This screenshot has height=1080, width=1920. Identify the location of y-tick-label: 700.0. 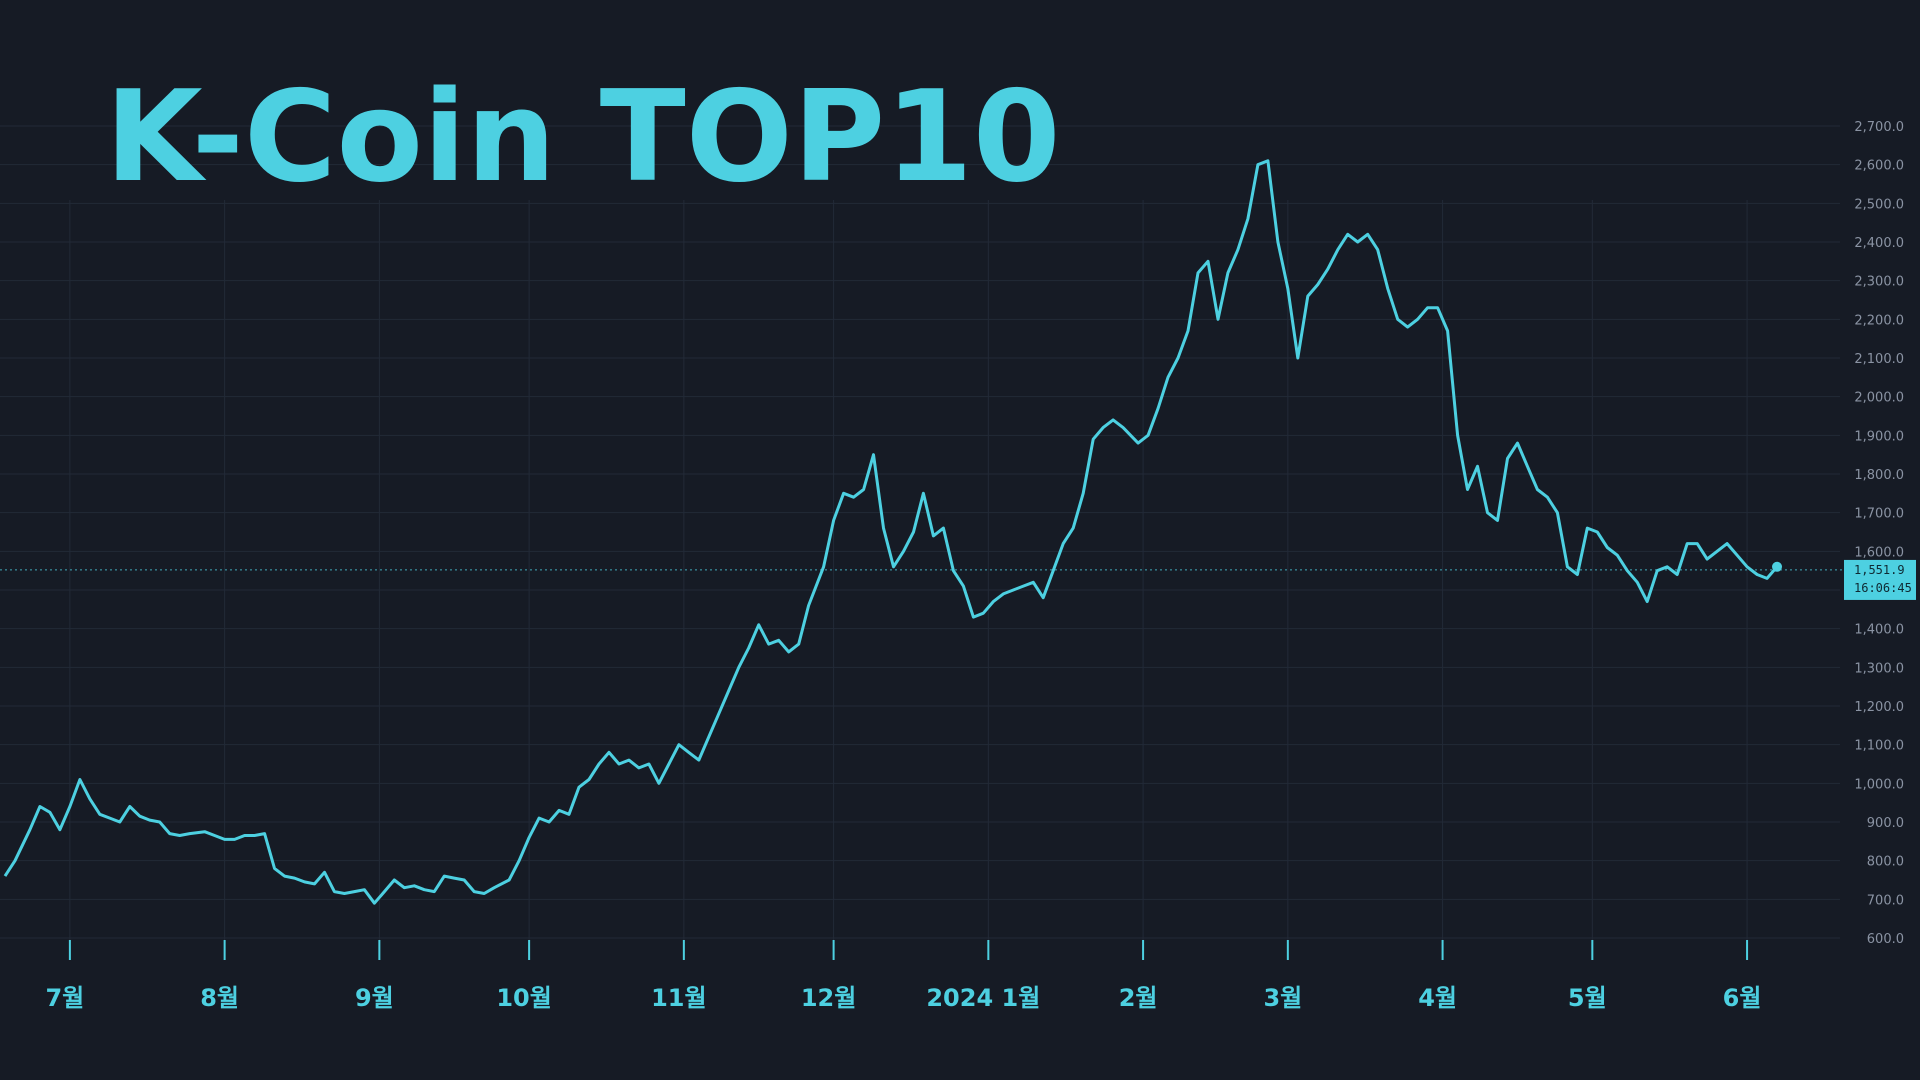
(1885, 900).